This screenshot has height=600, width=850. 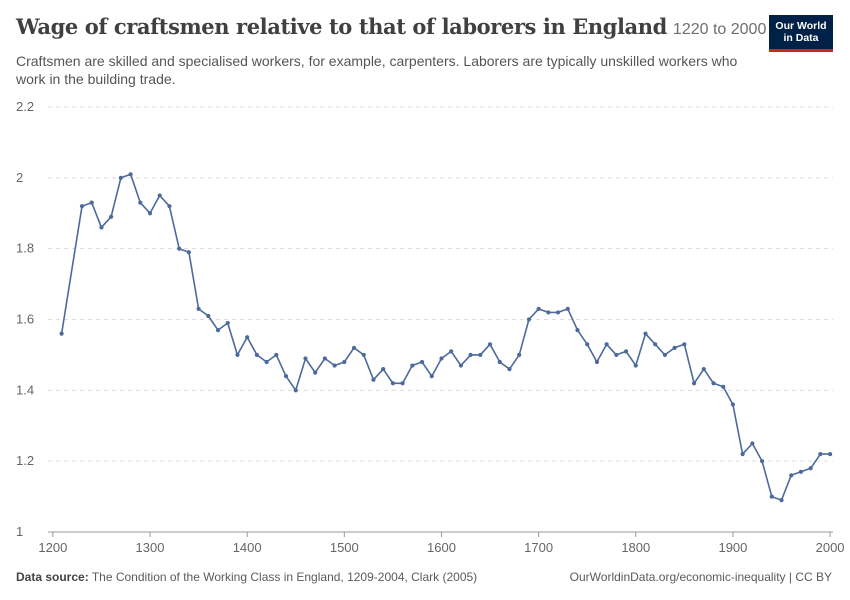 I want to click on x-tick-label: 1300, so click(x=150, y=547).